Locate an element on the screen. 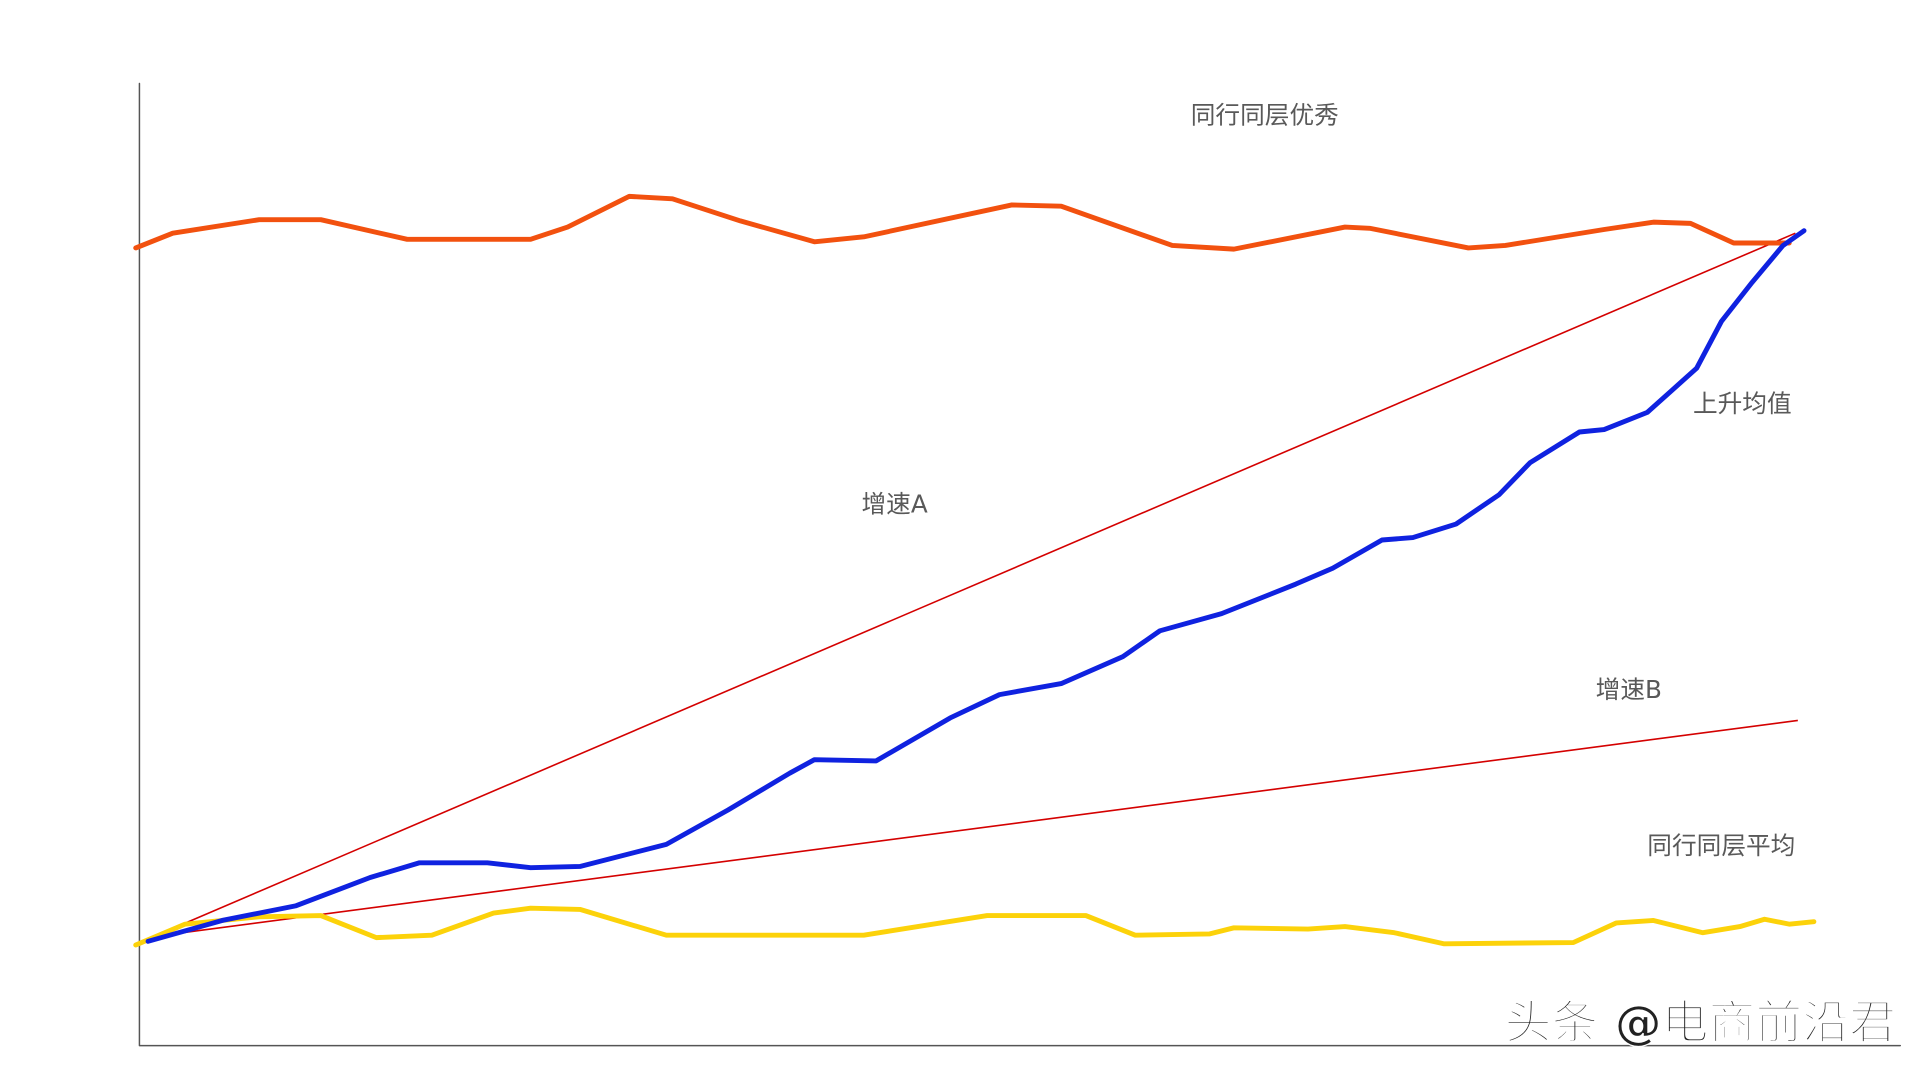 This screenshot has width=1920, height=1080. speed-b-label: 增速B is located at coordinates (1629, 689).